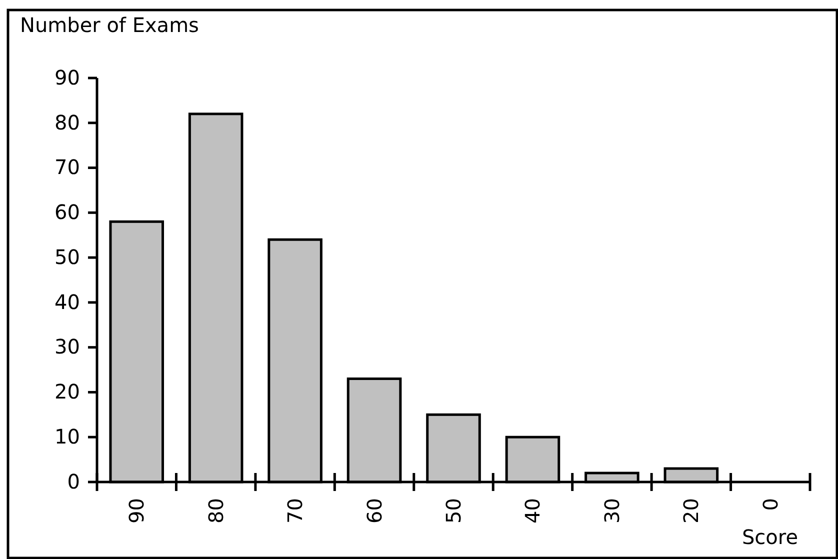  I want to click on y-tick-label: 40, so click(67, 302).